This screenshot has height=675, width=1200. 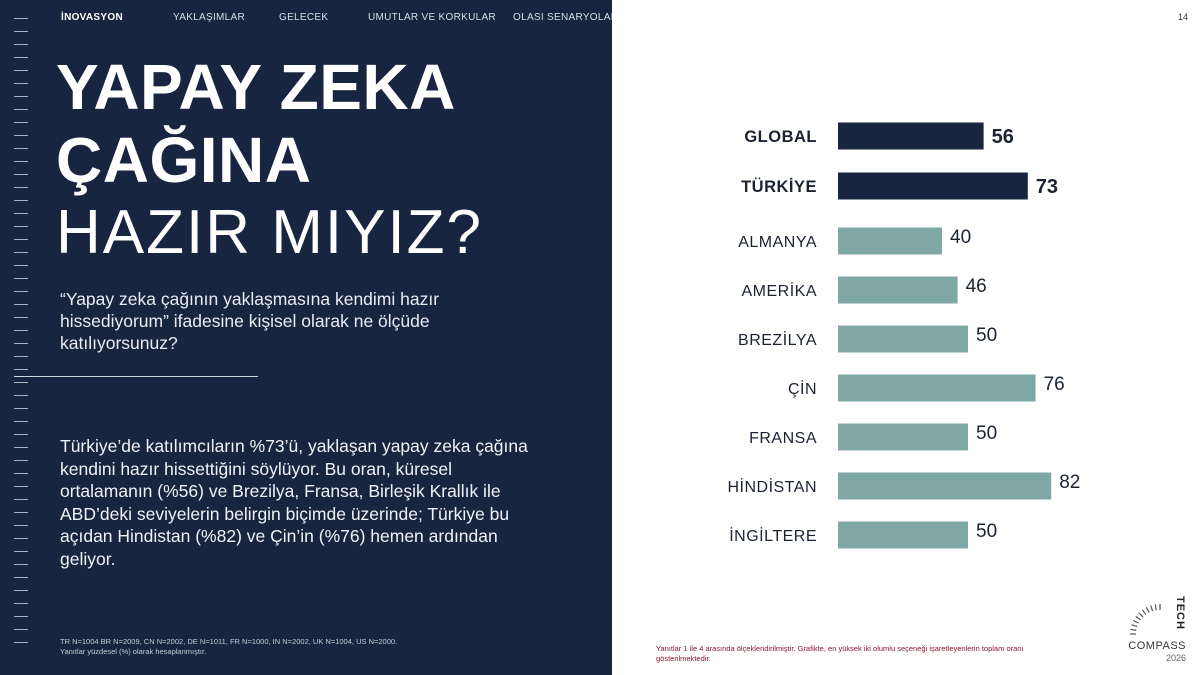 I want to click on nav-item-inovasyon: İNOVASYON, so click(x=92, y=17).